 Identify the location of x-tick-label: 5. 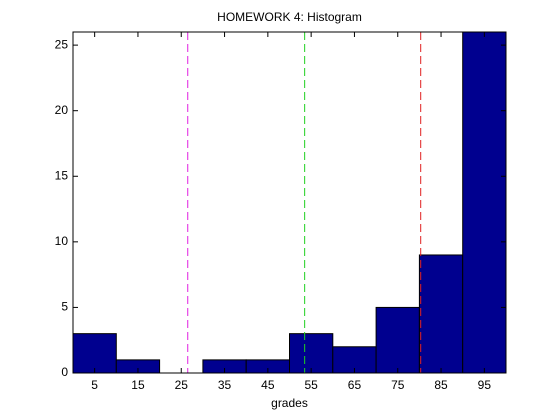
(94, 385).